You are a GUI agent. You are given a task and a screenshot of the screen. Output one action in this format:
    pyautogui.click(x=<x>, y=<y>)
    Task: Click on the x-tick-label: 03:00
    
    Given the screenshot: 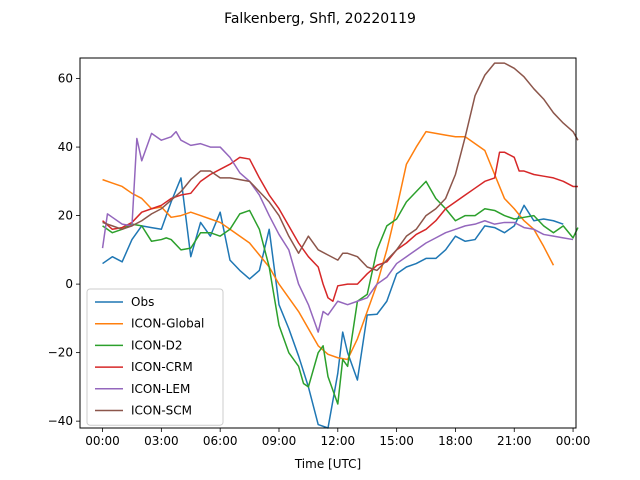 What is the action you would take?
    pyautogui.click(x=161, y=441)
    